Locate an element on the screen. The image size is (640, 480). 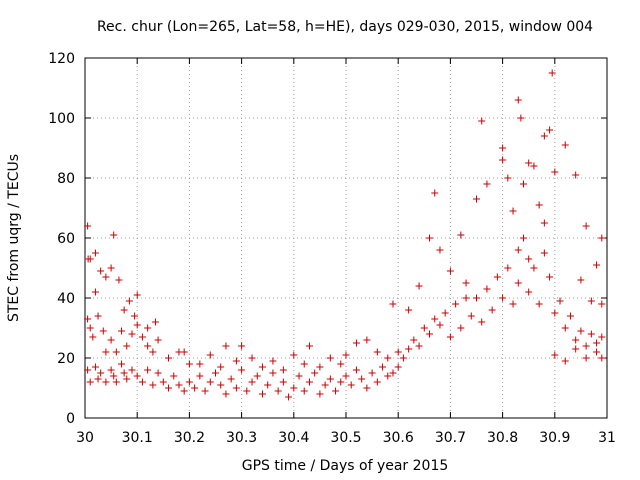
y-tick-label: 120 is located at coordinates (61, 59).